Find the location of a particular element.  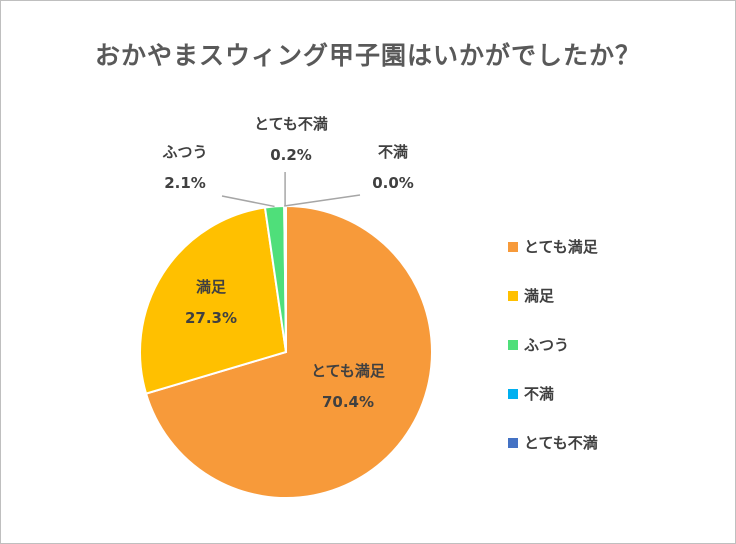

legend-label: ふつう is located at coordinates (547, 345).